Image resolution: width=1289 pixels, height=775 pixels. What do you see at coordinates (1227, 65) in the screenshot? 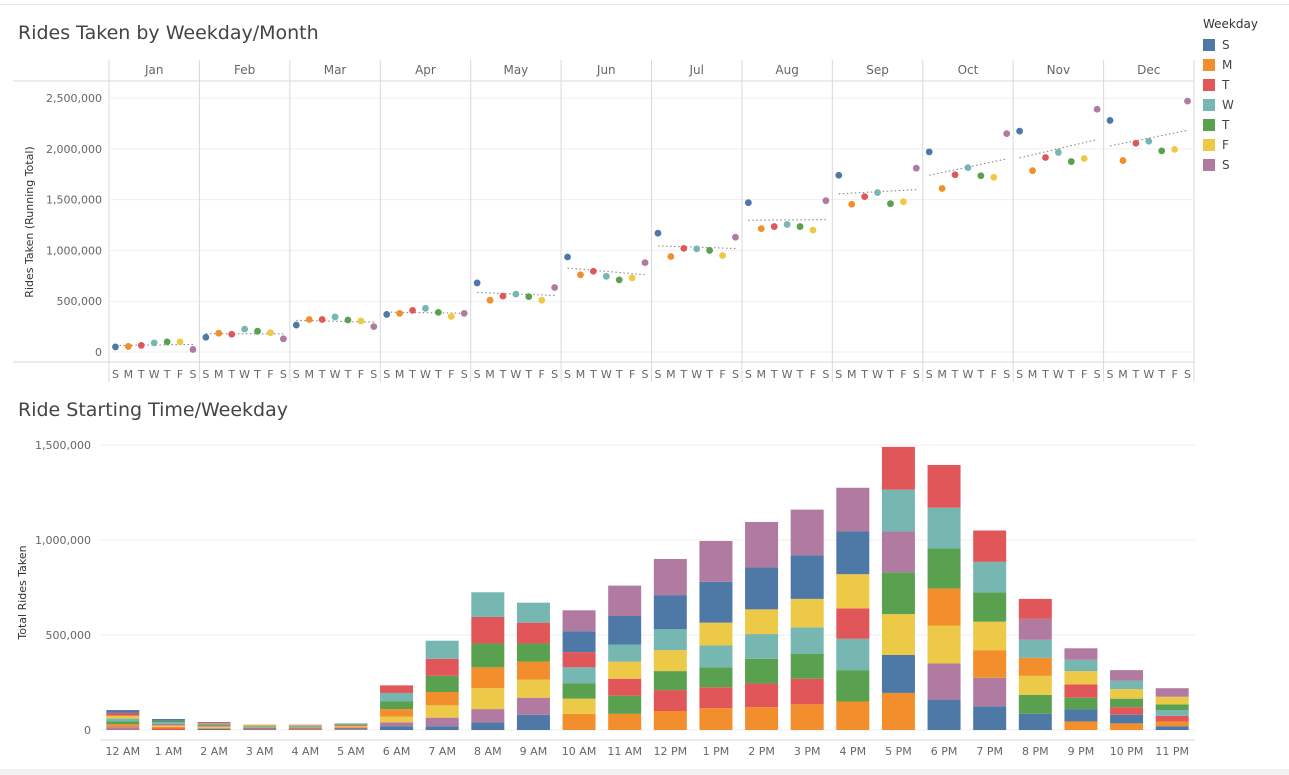
I see `legend-label: M` at bounding box center [1227, 65].